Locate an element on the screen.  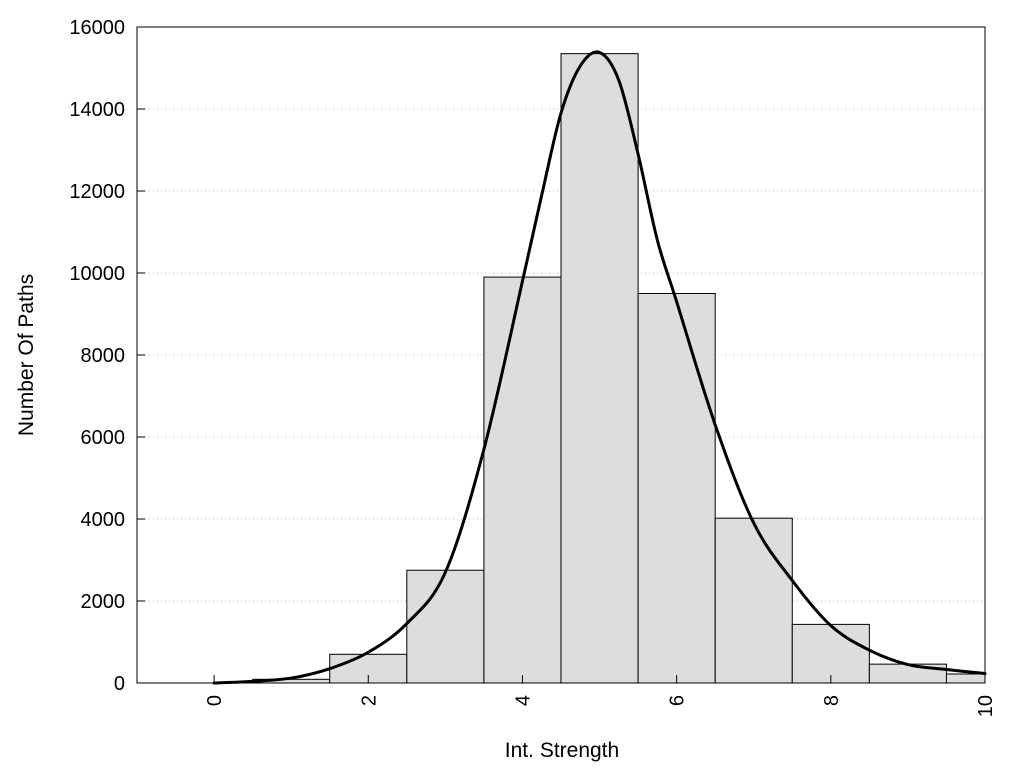
x-tick-label: 2 is located at coordinates (369, 700).